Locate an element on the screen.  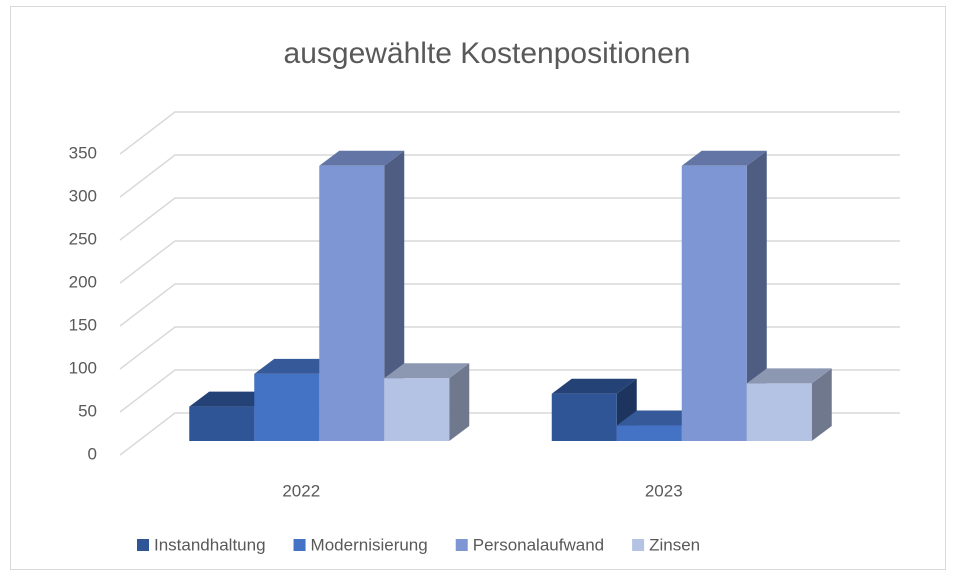
y-tick-label: 100 is located at coordinates (83, 367).